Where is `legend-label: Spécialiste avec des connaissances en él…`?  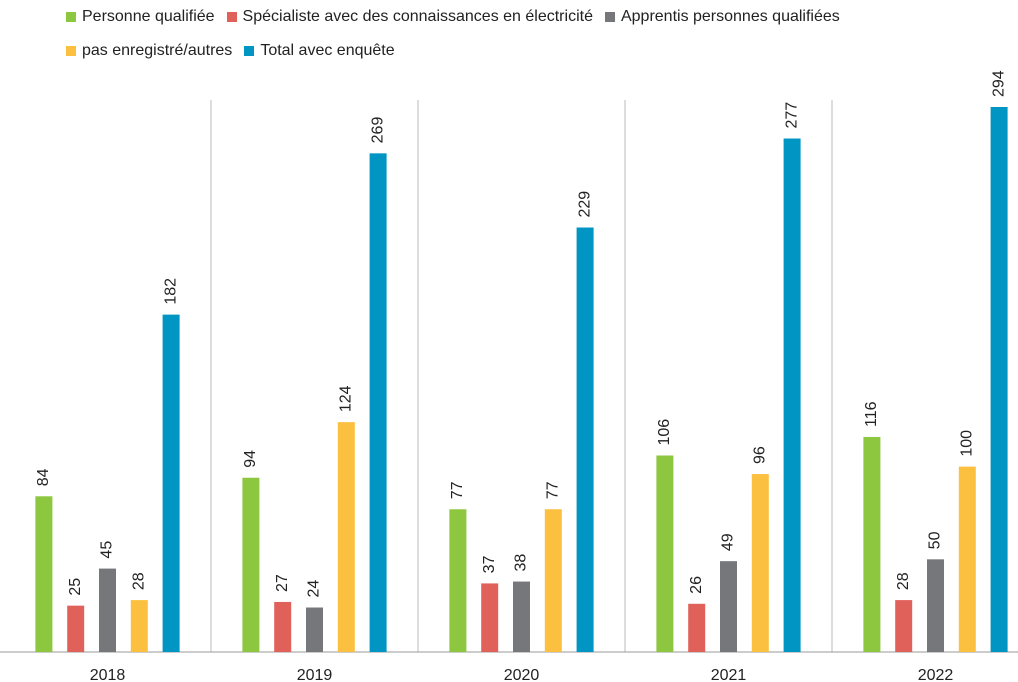
legend-label: Spécialiste avec des connaissances en él… is located at coordinates (417, 16).